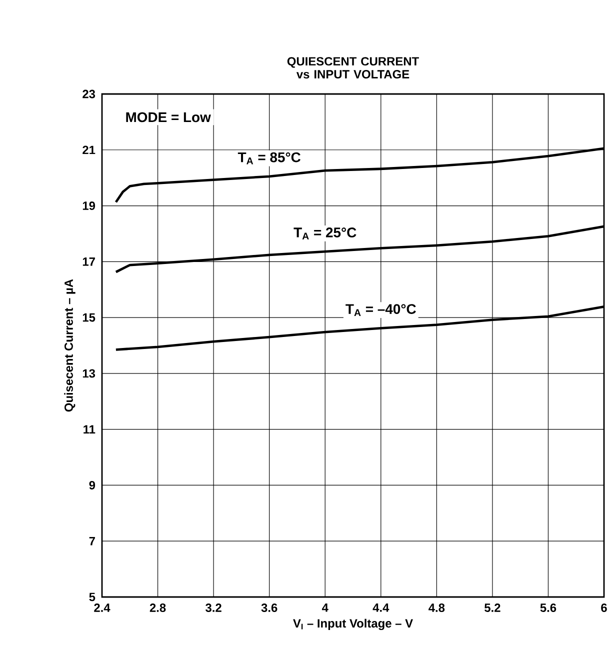  What do you see at coordinates (353, 624) in the screenshot?
I see `x-axis-title: V$_{I}$ – Input Voltage – V` at bounding box center [353, 624].